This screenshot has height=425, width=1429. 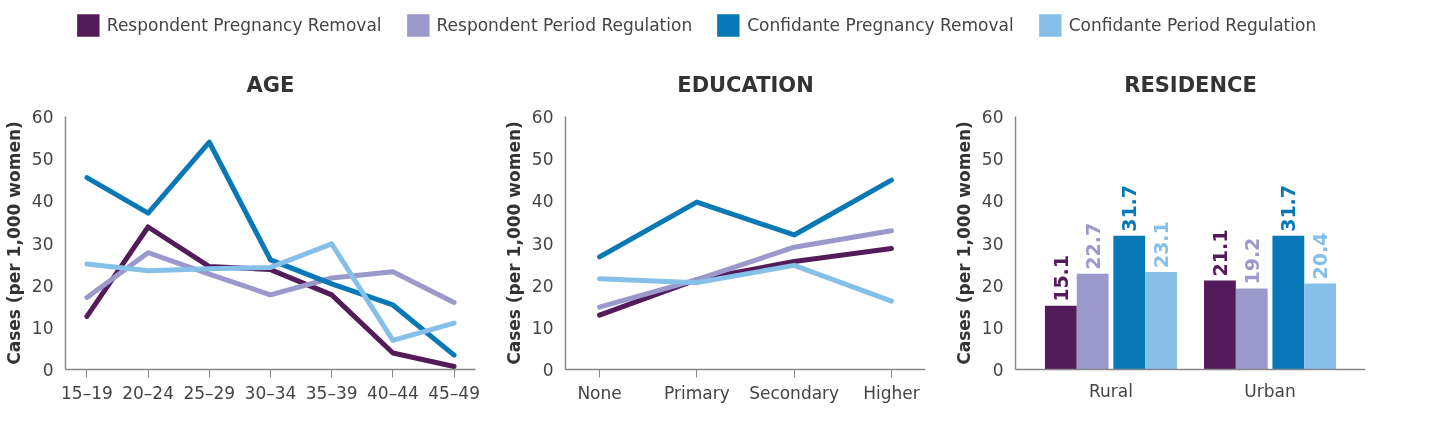 I want to click on legend-label: Respondent Period Regulation, so click(x=564, y=25).